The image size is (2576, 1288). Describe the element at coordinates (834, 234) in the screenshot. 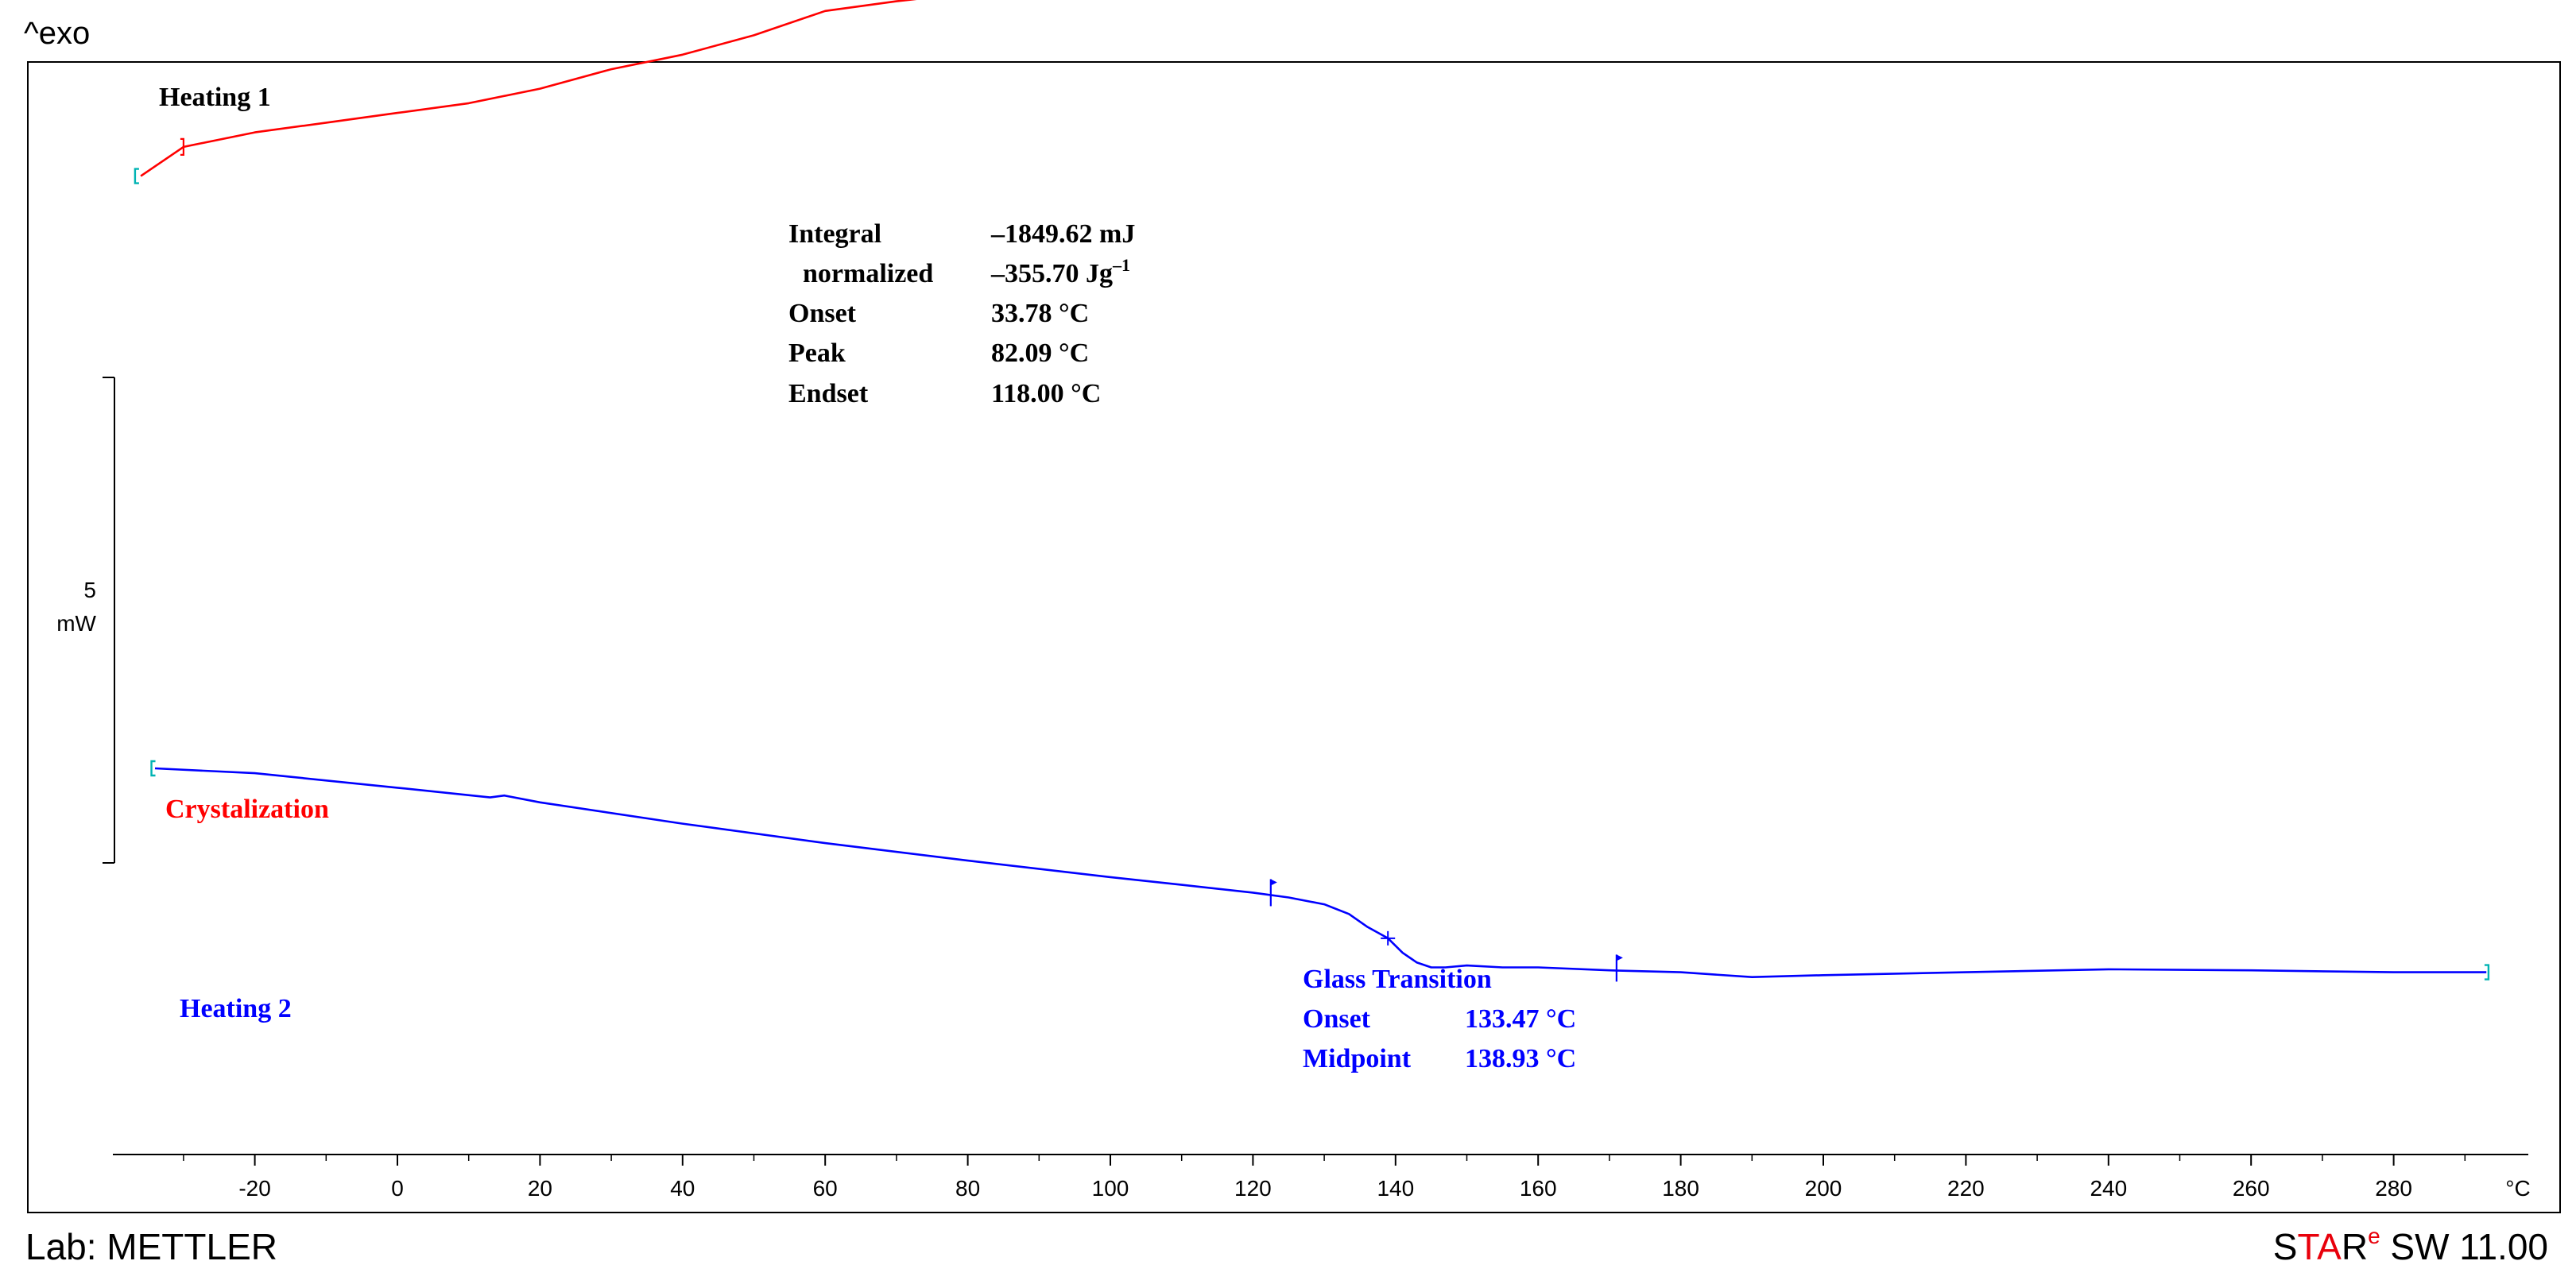

I see `integral-label: Integral` at that location.